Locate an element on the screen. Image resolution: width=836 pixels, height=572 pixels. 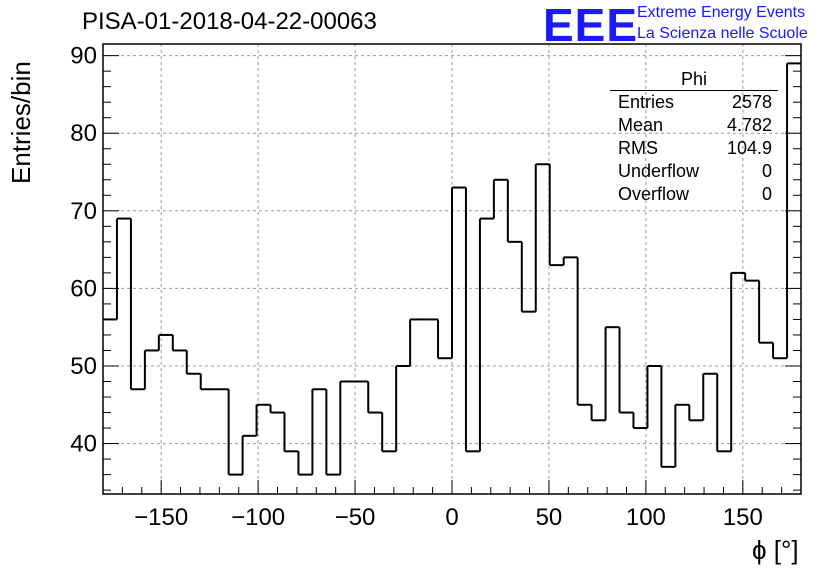
logo-subtitle-2: La Scienza nelle Scuole is located at coordinates (722, 33).